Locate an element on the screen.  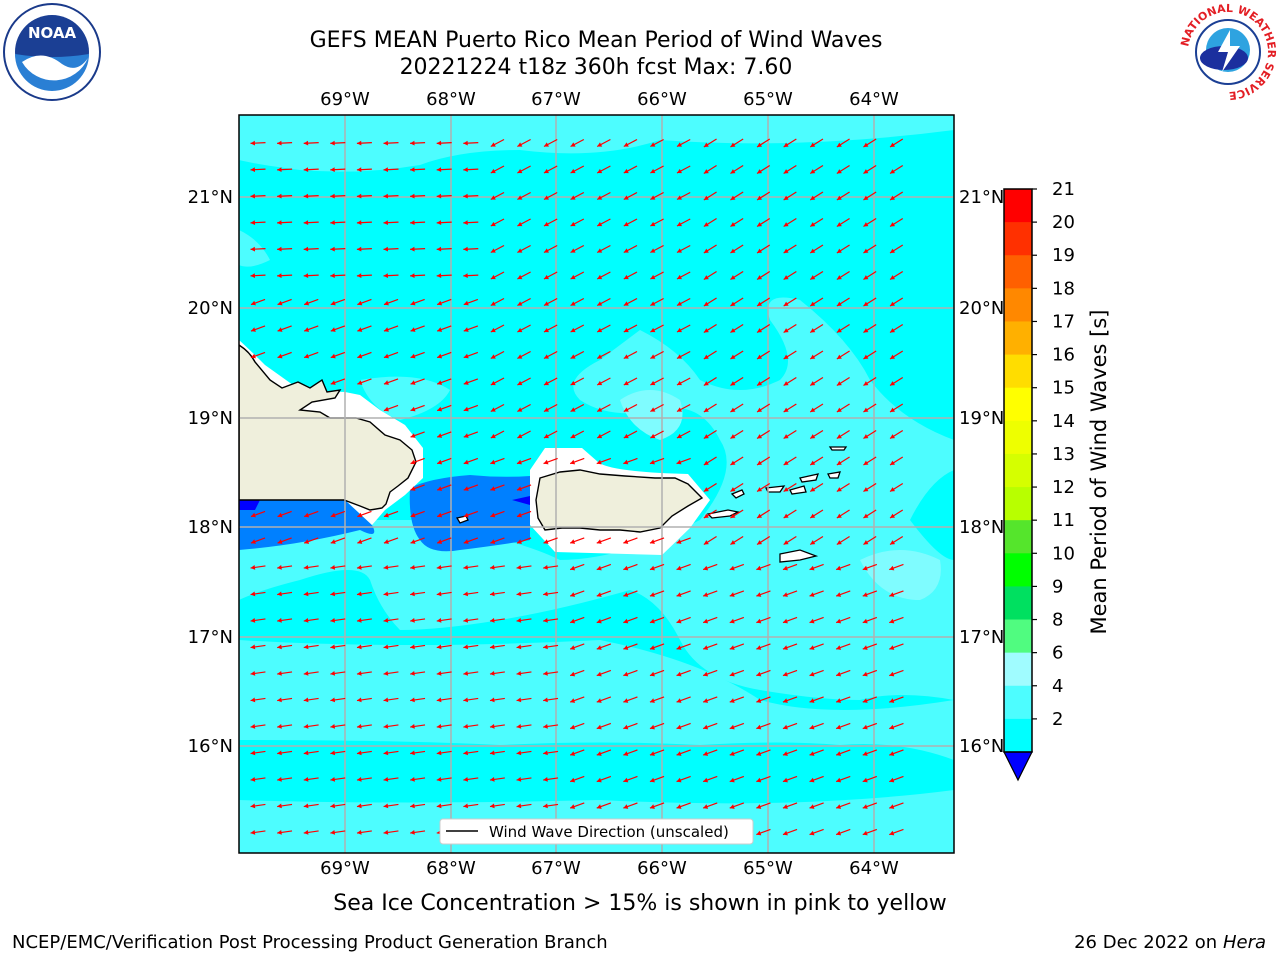
wave-region-pale is located at coordinates (651, 415).